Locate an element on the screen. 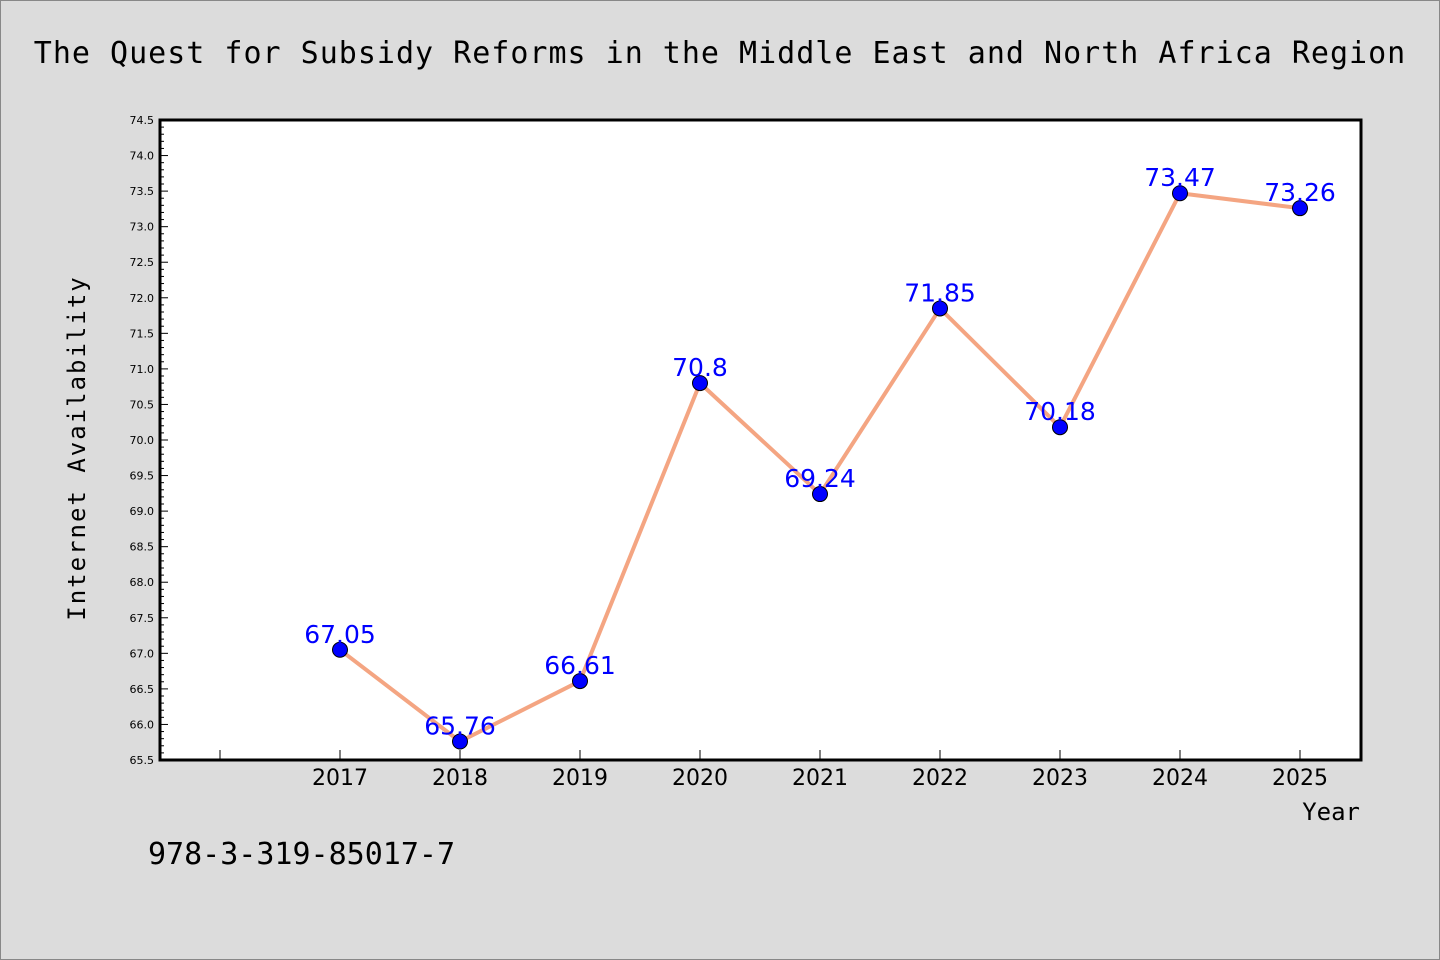  x-tick-label: 2019 is located at coordinates (580, 778).